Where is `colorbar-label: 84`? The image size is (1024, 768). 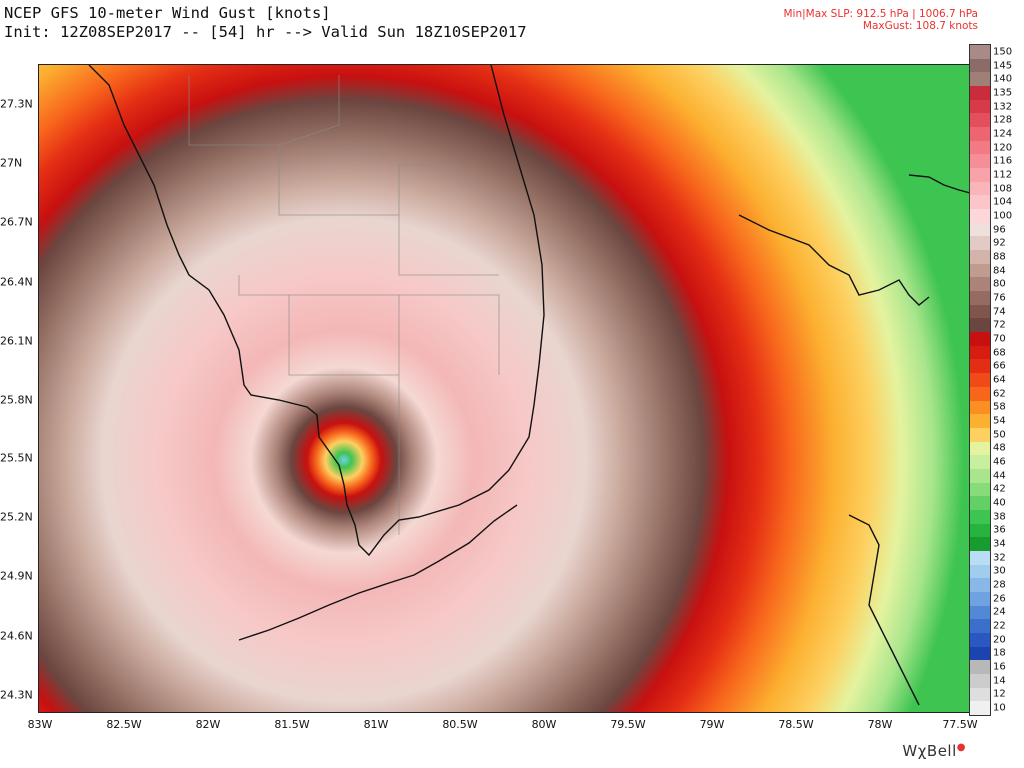
colorbar-label: 84 is located at coordinates (999, 271).